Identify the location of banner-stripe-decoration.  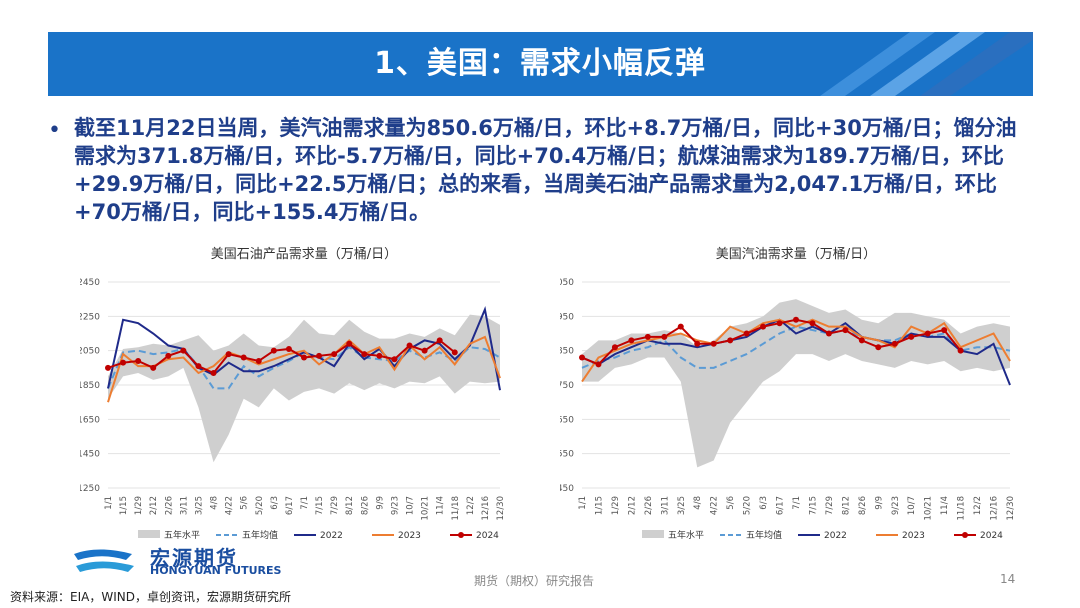
(926, 64).